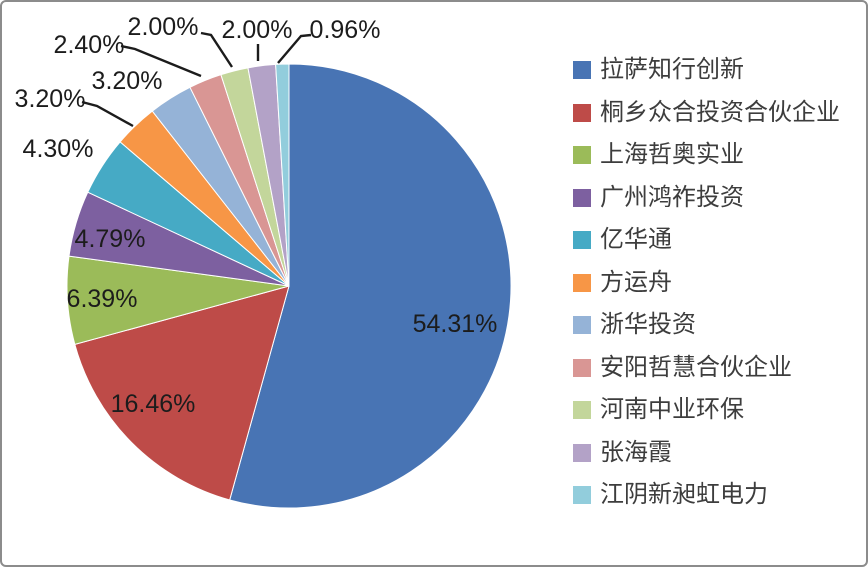  Describe the element at coordinates (89, 45) in the screenshot. I see `slice-value-label-7: 2.40%` at that location.